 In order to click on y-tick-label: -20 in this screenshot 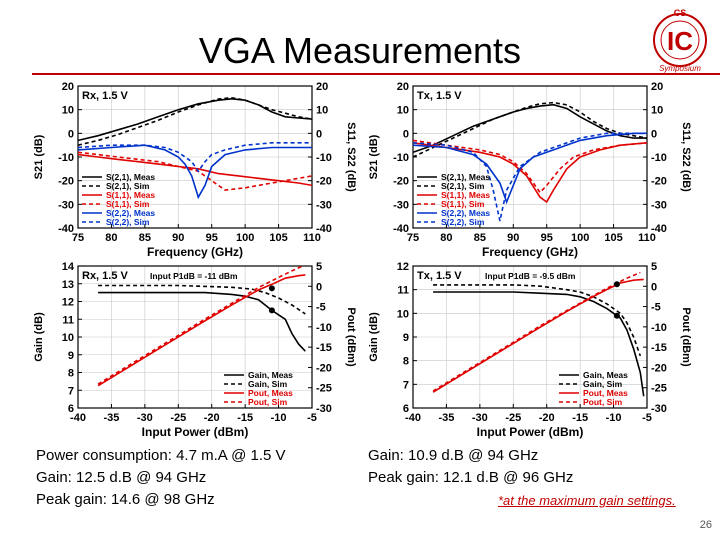, I will do `click(66, 182)`.